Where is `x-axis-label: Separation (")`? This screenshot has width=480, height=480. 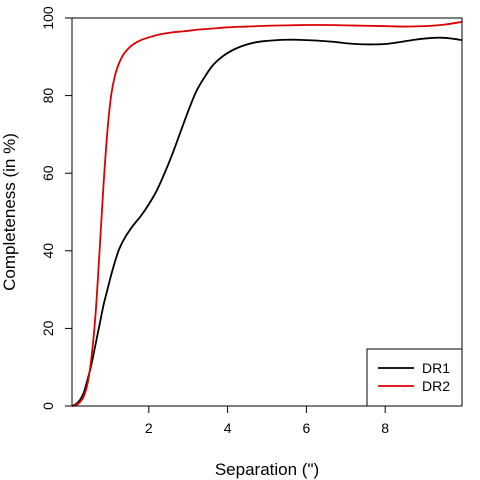 x-axis-label: Separation (") is located at coordinates (267, 469).